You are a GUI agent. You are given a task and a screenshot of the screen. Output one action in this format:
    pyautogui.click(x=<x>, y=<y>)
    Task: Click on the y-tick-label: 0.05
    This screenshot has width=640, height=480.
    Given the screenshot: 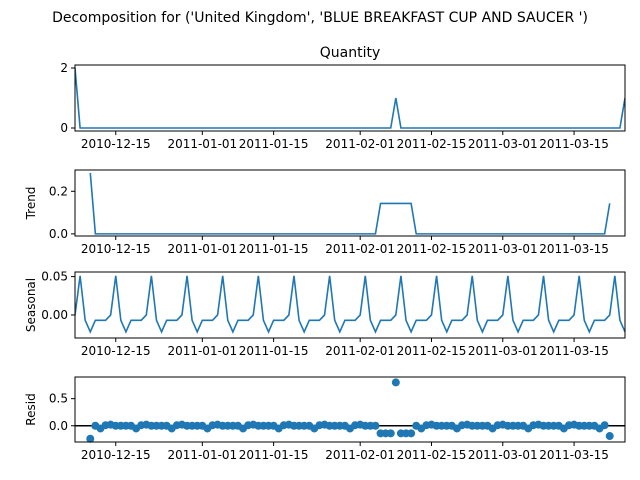 What is the action you would take?
    pyautogui.click(x=54, y=277)
    